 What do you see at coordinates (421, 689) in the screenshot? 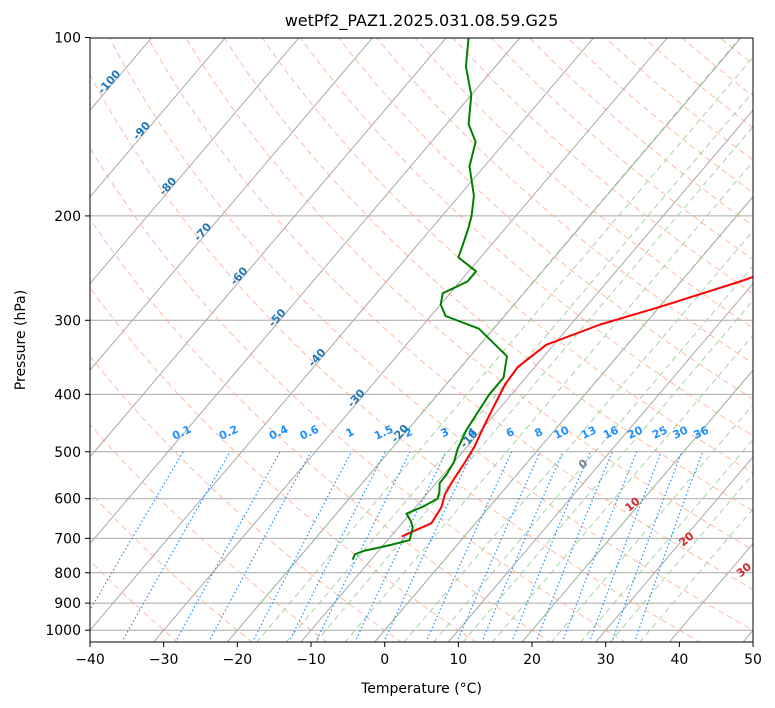
I see `x-axis-label: Temperature (°C)` at bounding box center [421, 689].